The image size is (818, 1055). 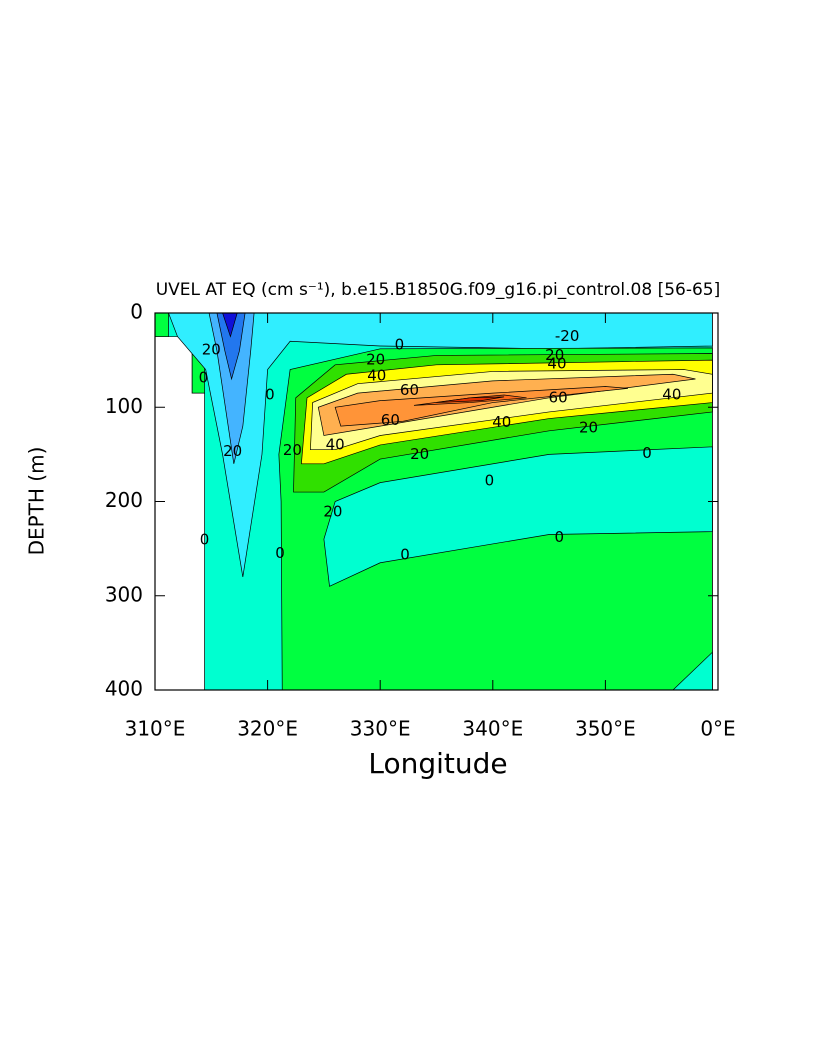 What do you see at coordinates (717, 729) in the screenshot?
I see `x-tick-label: 0°E` at bounding box center [717, 729].